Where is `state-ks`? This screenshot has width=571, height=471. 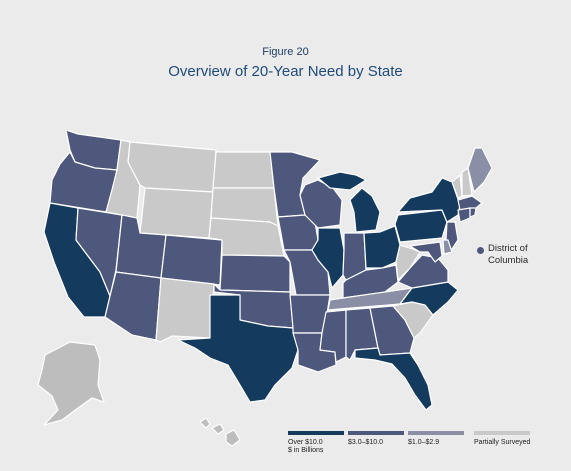 state-ks is located at coordinates (255, 273).